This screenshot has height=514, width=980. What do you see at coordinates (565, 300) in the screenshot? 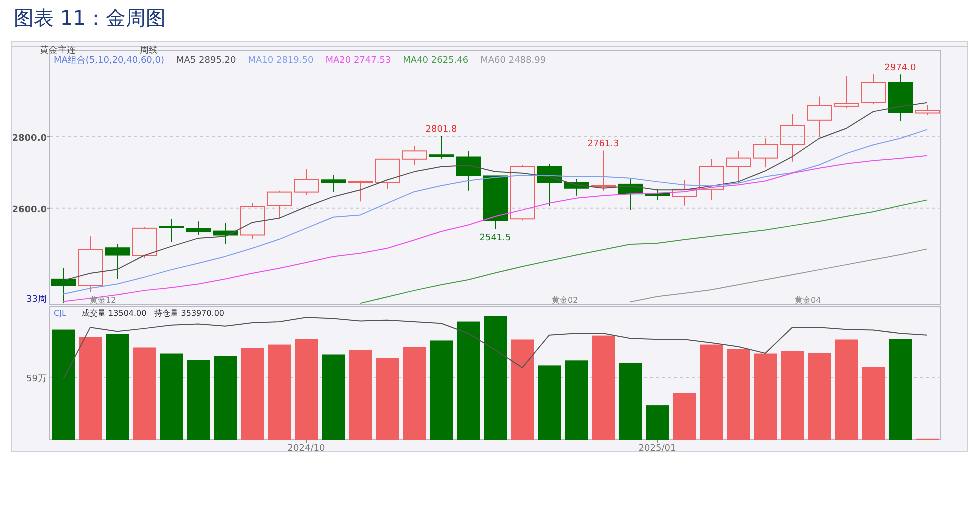
I see `annotation: 黄金02` at bounding box center [565, 300].